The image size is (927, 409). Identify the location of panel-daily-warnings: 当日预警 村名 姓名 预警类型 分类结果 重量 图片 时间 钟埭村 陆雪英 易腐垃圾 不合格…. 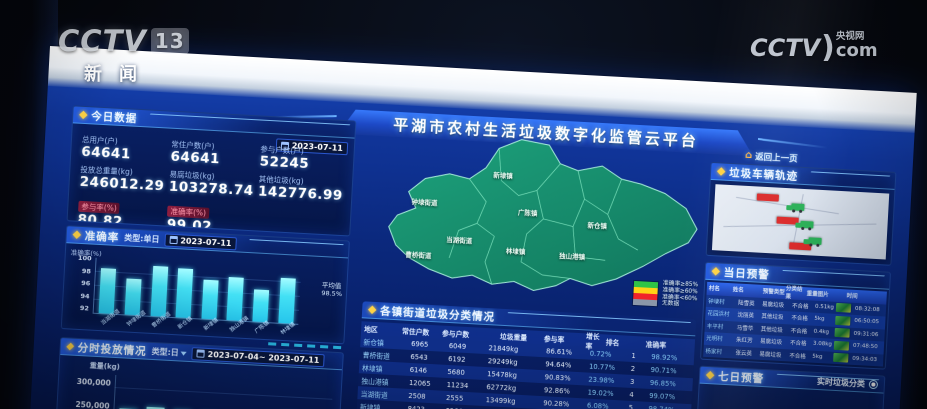
(795, 315).